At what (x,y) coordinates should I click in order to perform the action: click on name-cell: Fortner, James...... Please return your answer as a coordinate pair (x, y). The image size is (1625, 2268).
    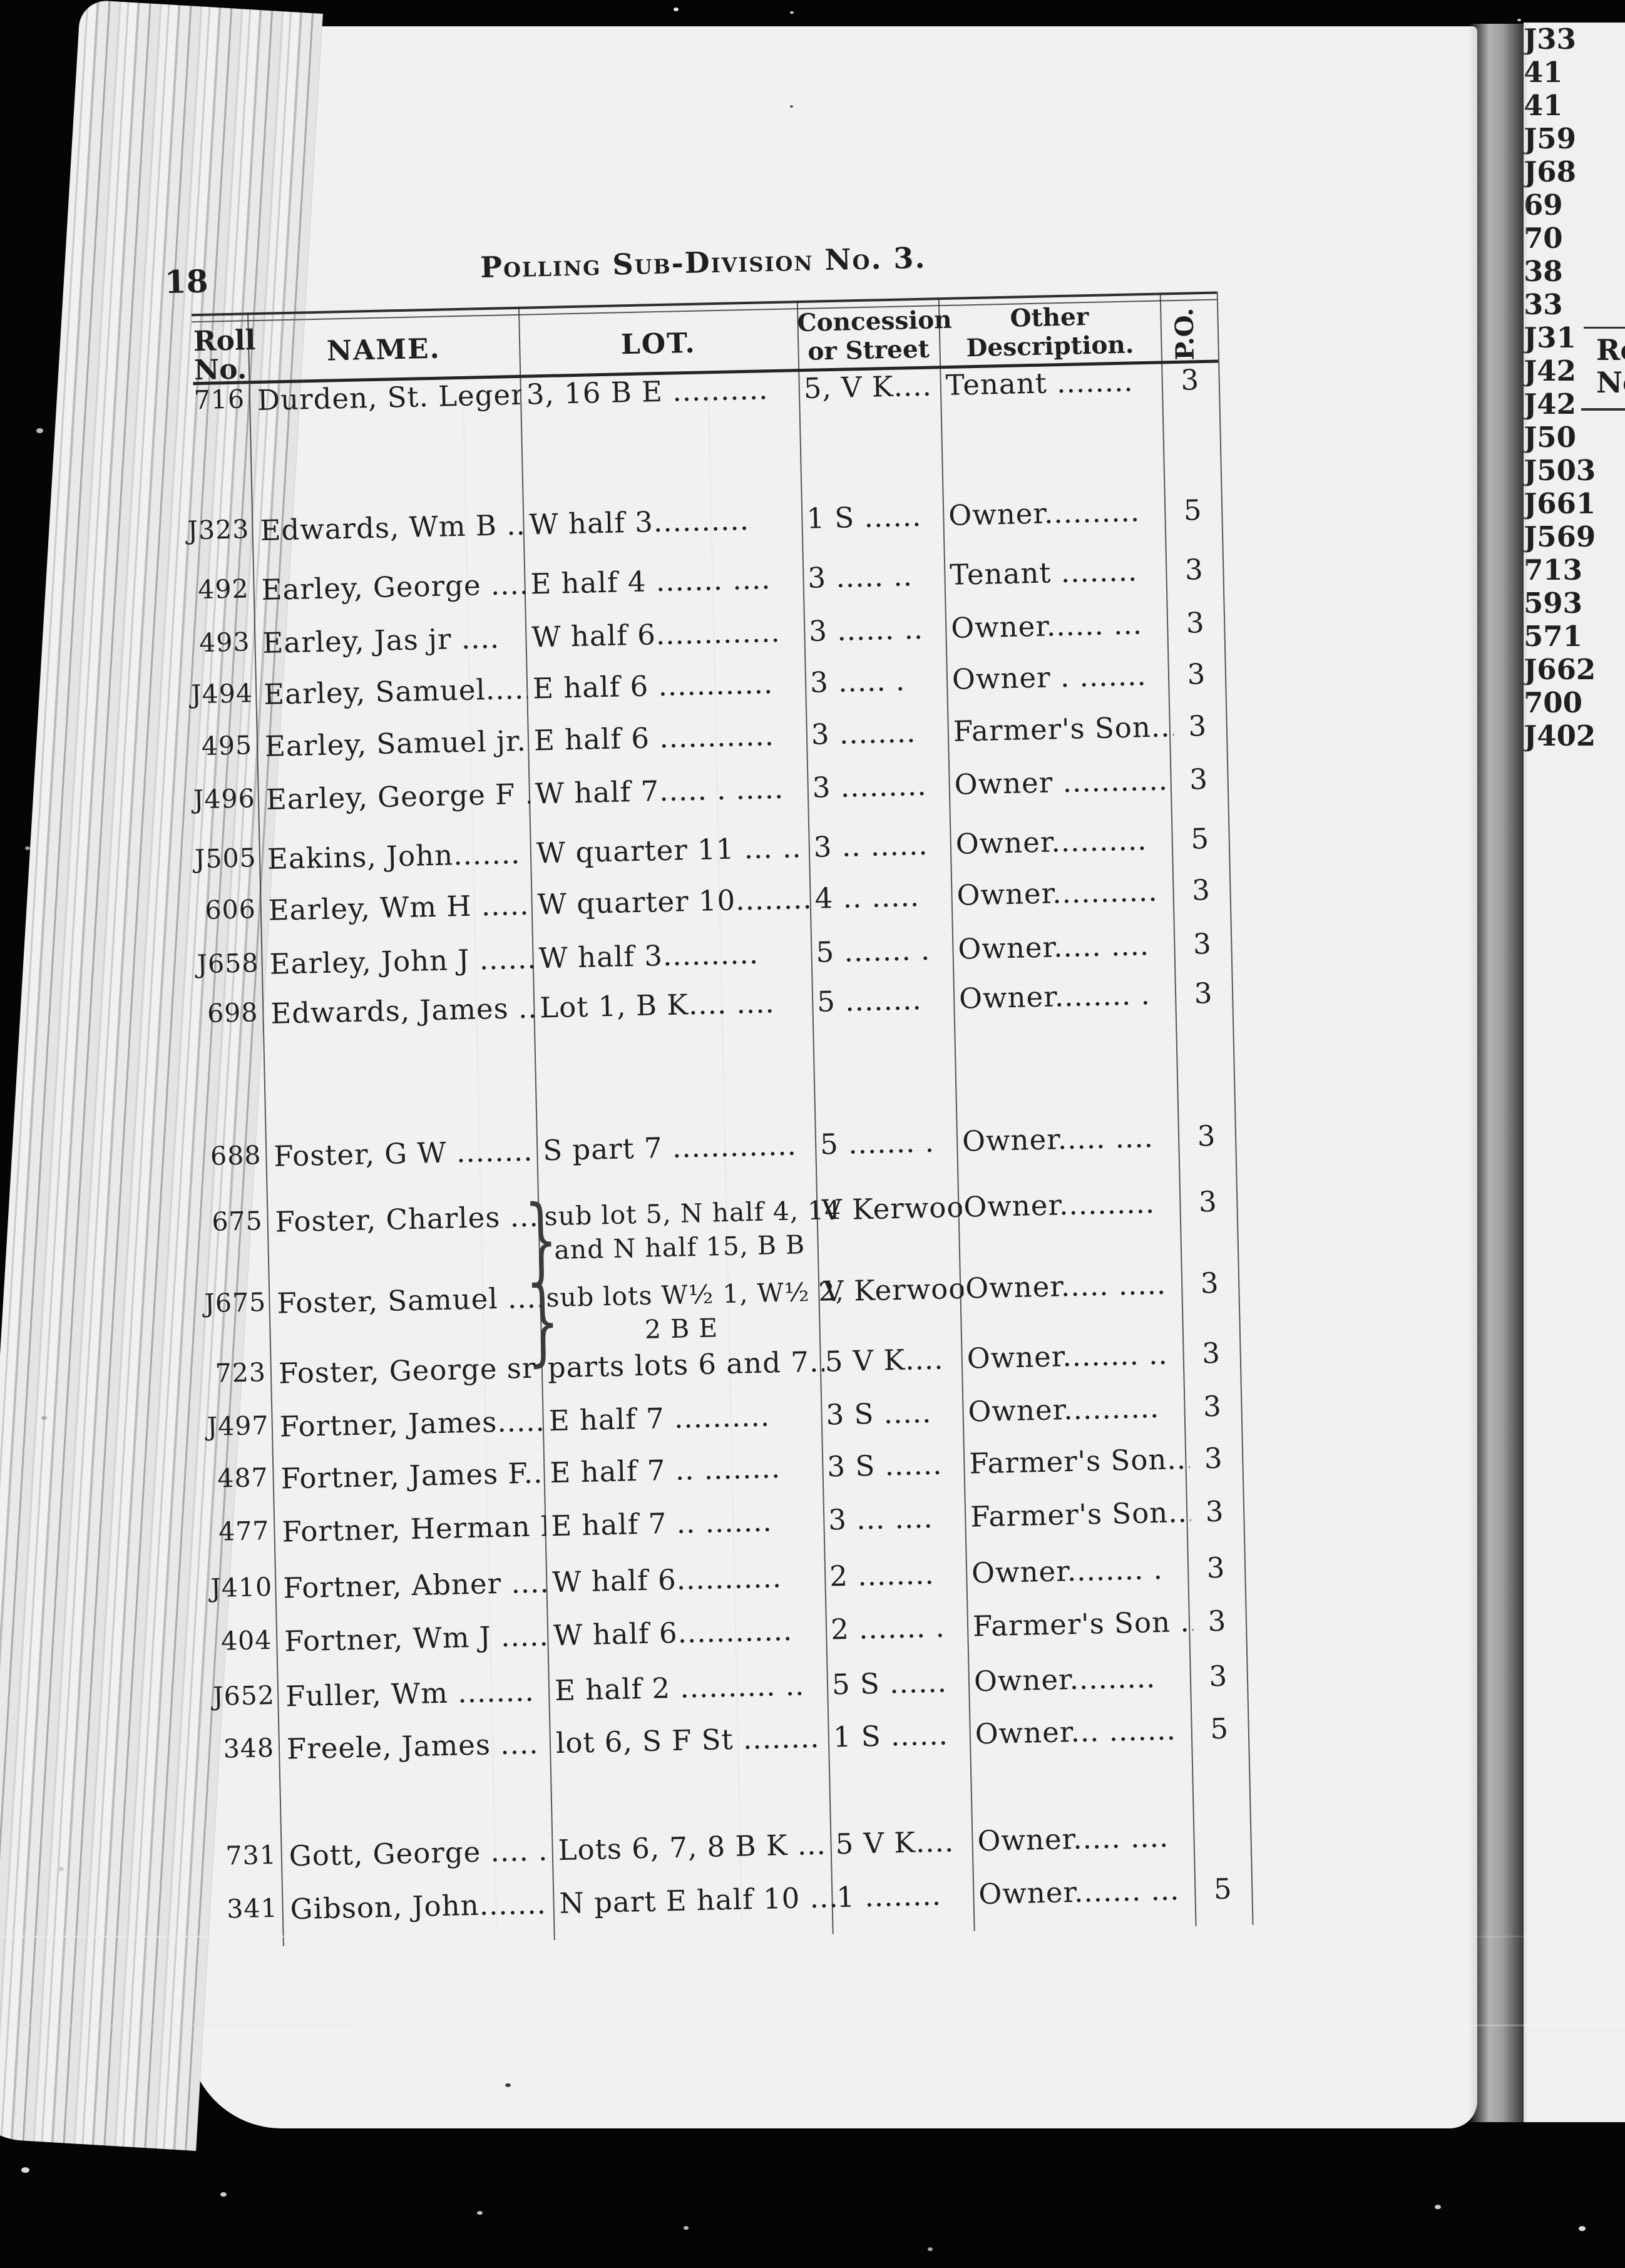
    Looking at the image, I should click on (412, 1424).